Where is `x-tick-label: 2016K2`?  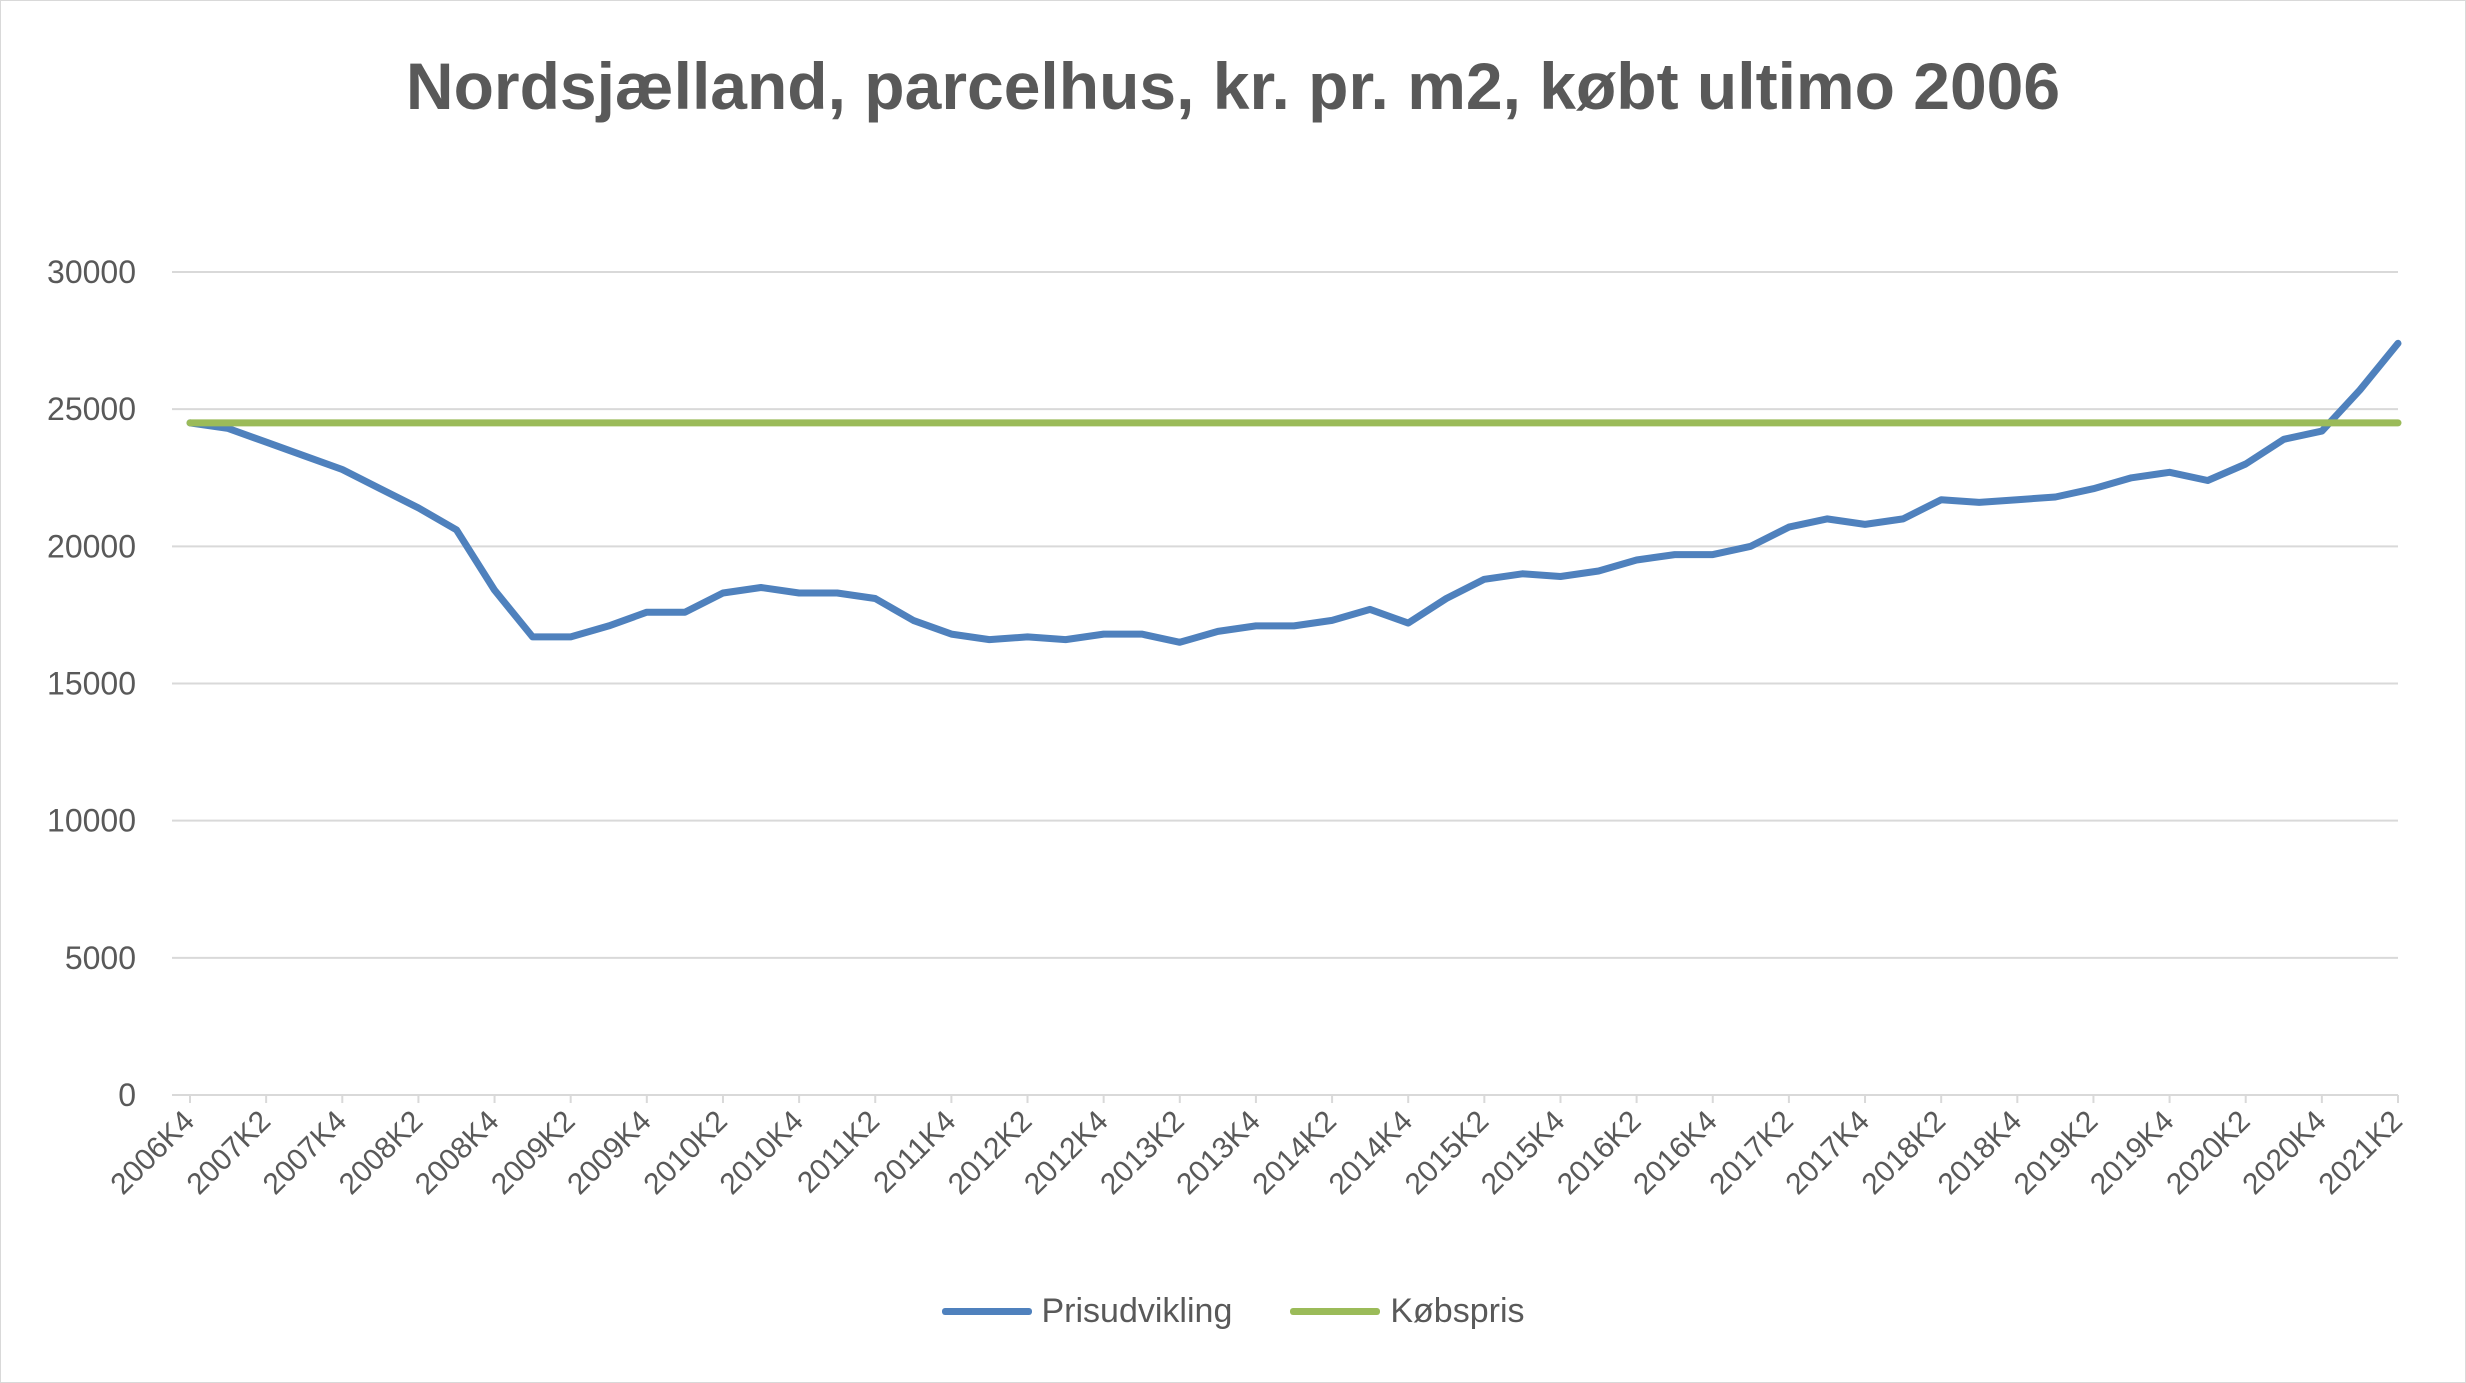 x-tick-label: 2016K2 is located at coordinates (1599, 1153).